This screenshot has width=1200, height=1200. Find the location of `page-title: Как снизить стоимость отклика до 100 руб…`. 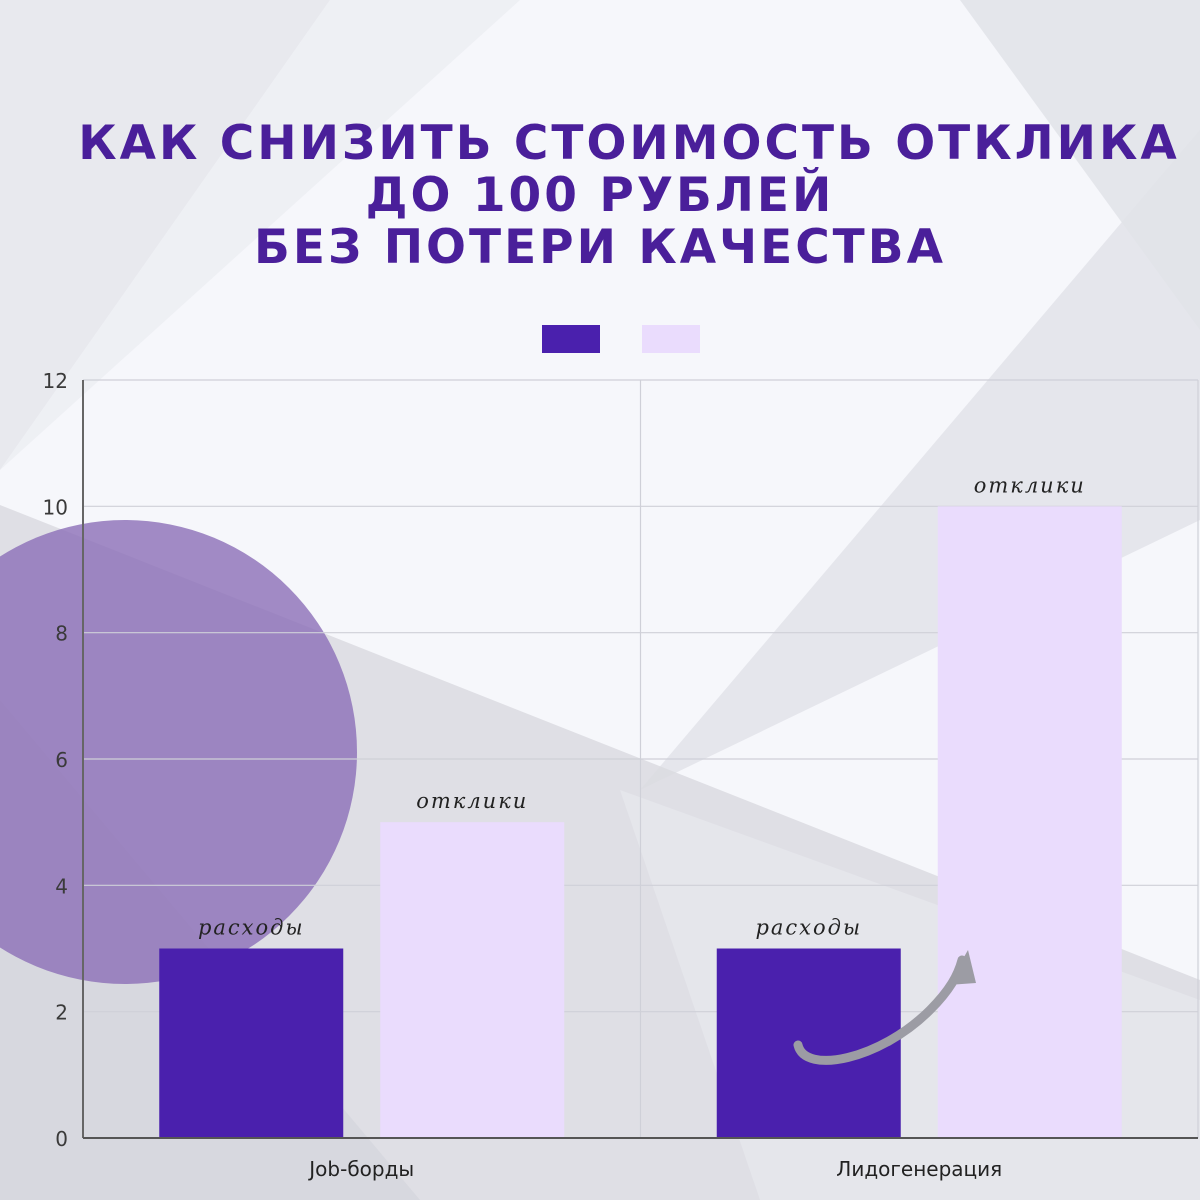

page-title: Как снизить стоимость отклика до 100 руб… is located at coordinates (600, 196).